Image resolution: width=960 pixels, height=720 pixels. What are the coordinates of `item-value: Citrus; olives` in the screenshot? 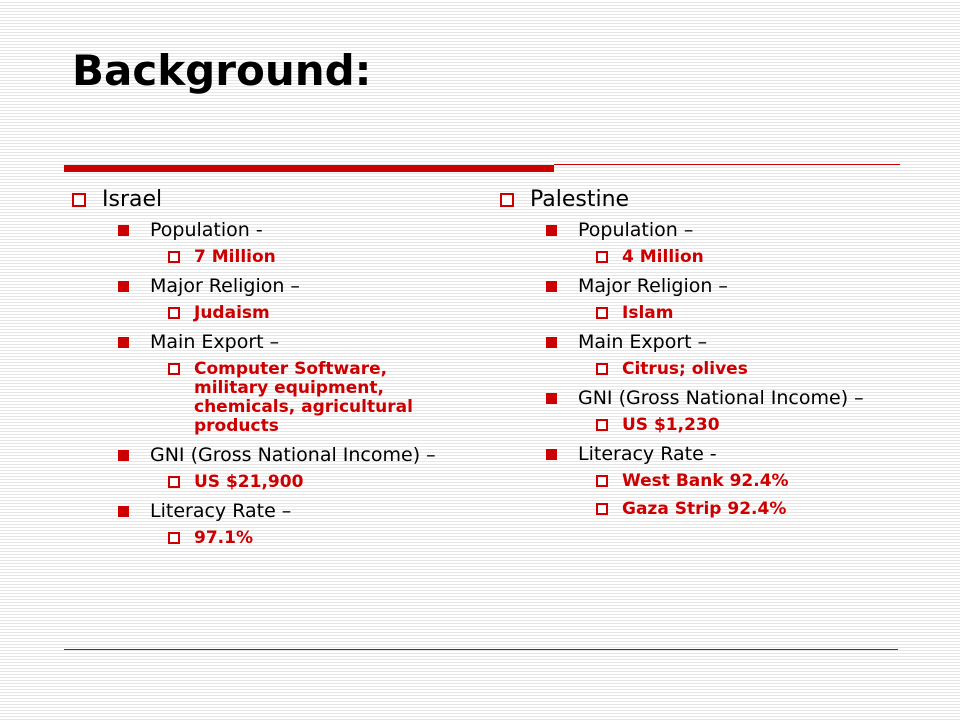 It's located at (685, 369).